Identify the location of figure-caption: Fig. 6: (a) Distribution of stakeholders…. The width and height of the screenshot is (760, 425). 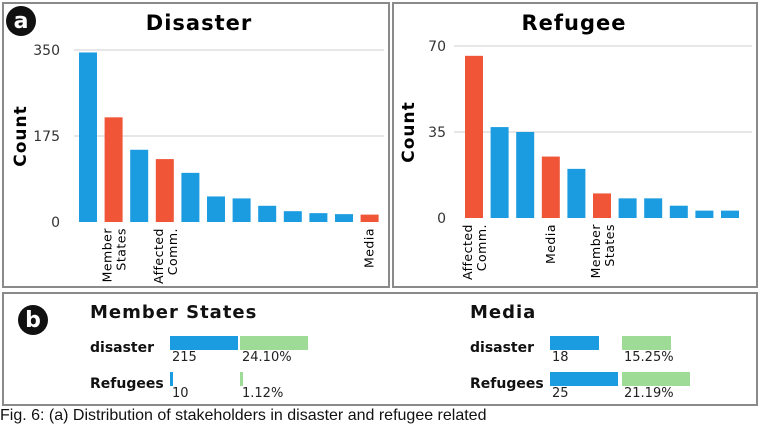
(243, 415).